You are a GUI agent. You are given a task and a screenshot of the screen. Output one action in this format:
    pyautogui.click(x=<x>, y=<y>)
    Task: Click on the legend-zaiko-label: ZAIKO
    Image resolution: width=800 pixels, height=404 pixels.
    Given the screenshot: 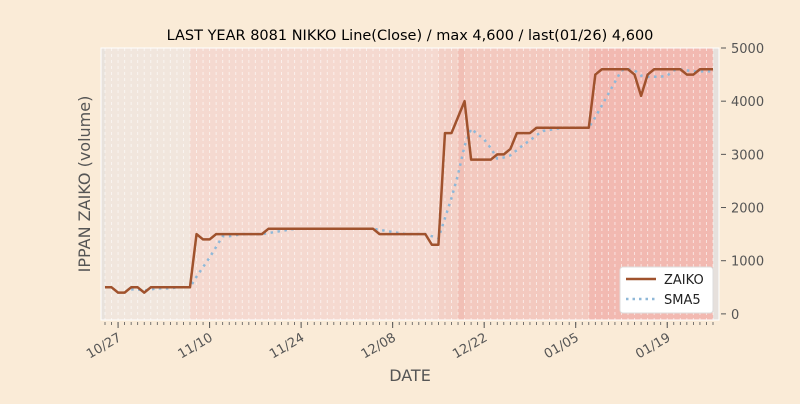 What is the action you would take?
    pyautogui.click(x=684, y=280)
    